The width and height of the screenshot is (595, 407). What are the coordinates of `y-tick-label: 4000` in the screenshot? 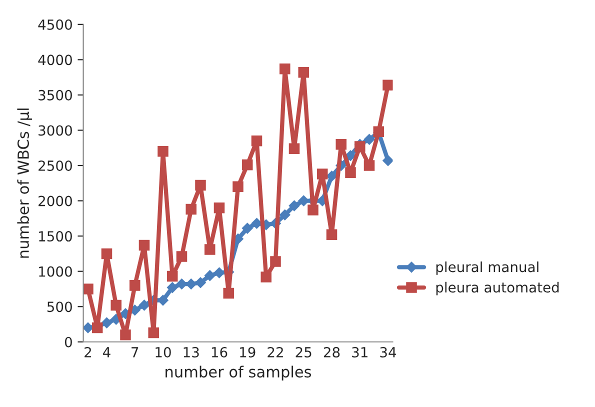 It's located at (55, 60).